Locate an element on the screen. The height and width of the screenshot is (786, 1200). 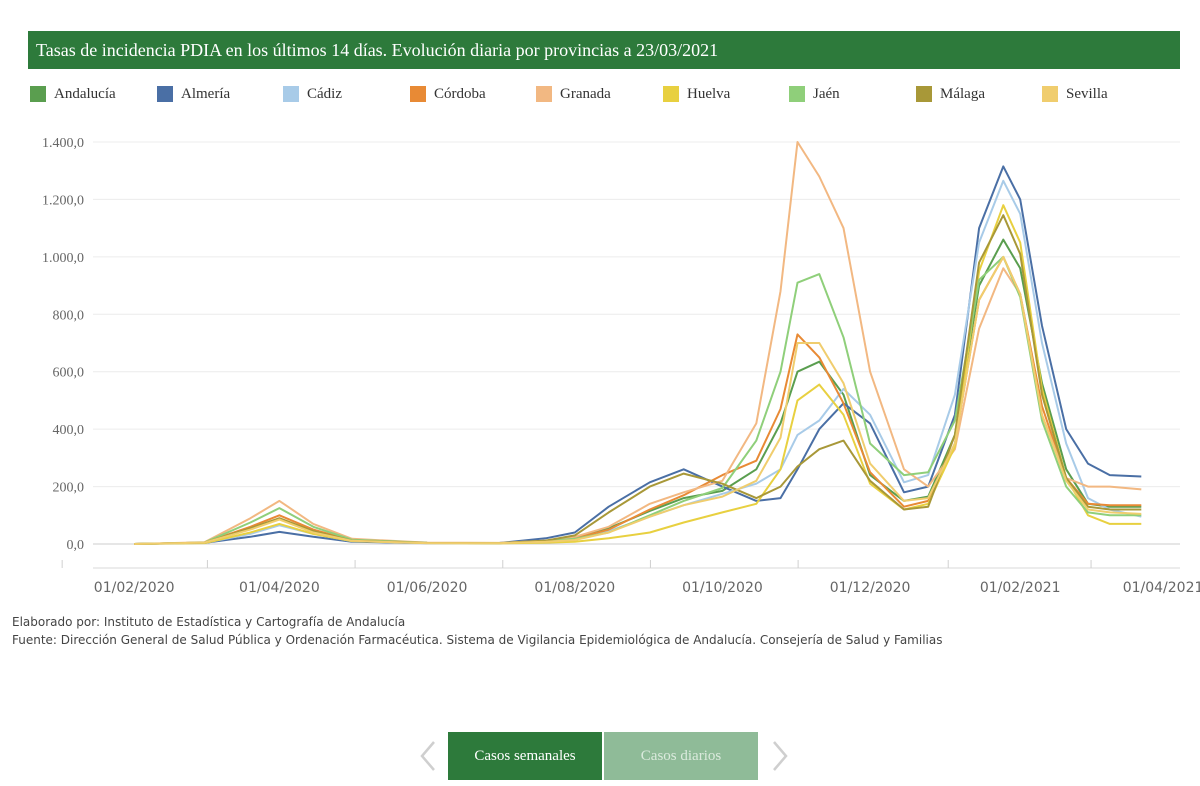
legend-label: Cádiz is located at coordinates (324, 93).